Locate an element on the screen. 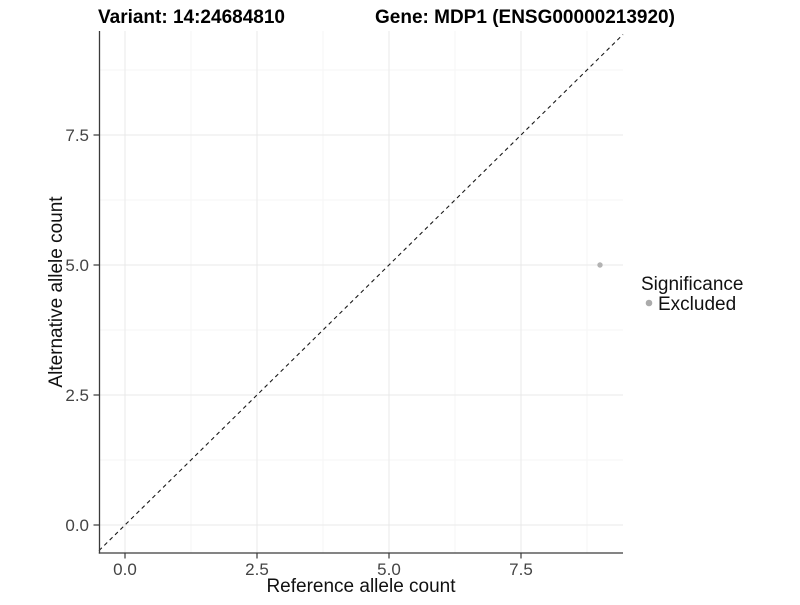 Image resolution: width=800 pixels, height=605 pixels. y-tick-label: 5.0 is located at coordinates (77, 265).